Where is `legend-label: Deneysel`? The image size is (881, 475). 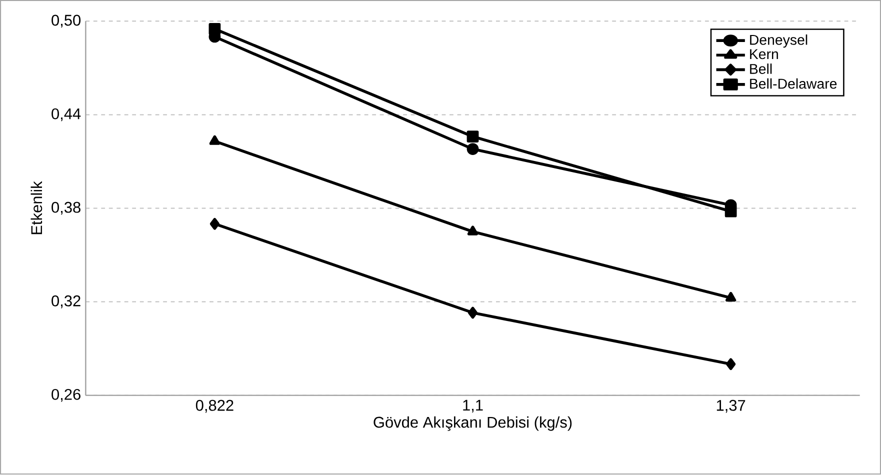
legend-label: Deneysel is located at coordinates (779, 41).